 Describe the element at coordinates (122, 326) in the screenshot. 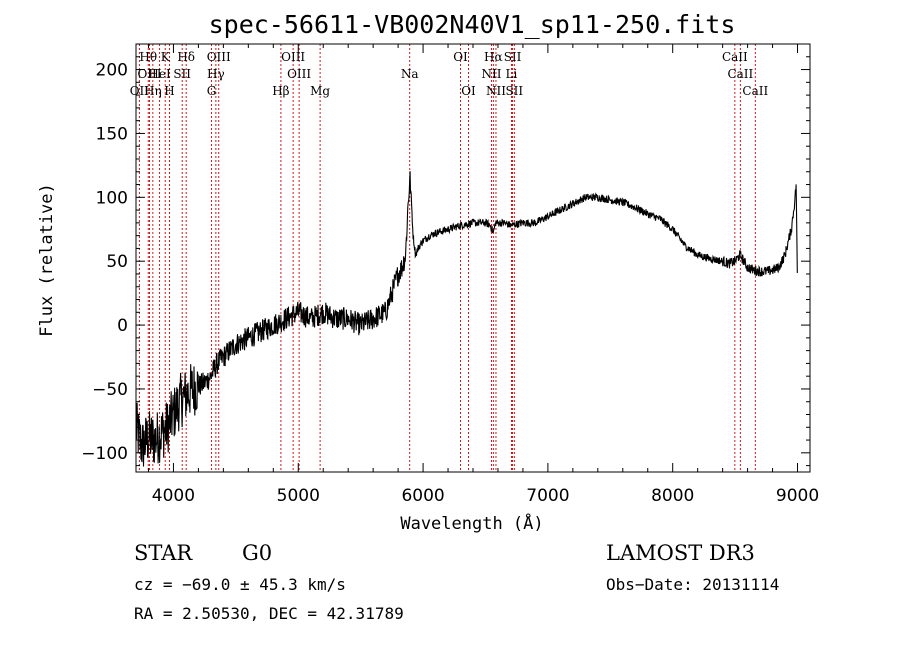

I see `y-tick-label-2: 0` at that location.